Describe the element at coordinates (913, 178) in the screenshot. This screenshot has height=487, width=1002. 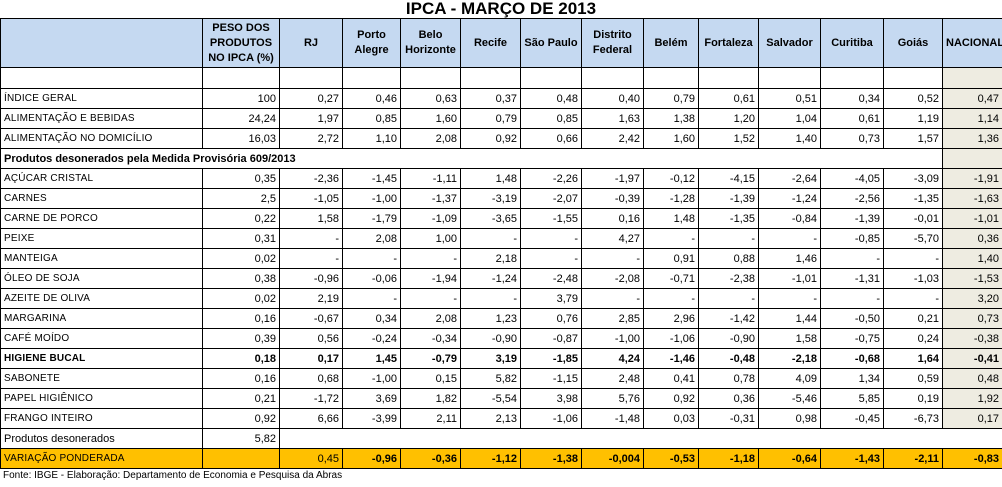
I see `value-cell: -3,09` at that location.